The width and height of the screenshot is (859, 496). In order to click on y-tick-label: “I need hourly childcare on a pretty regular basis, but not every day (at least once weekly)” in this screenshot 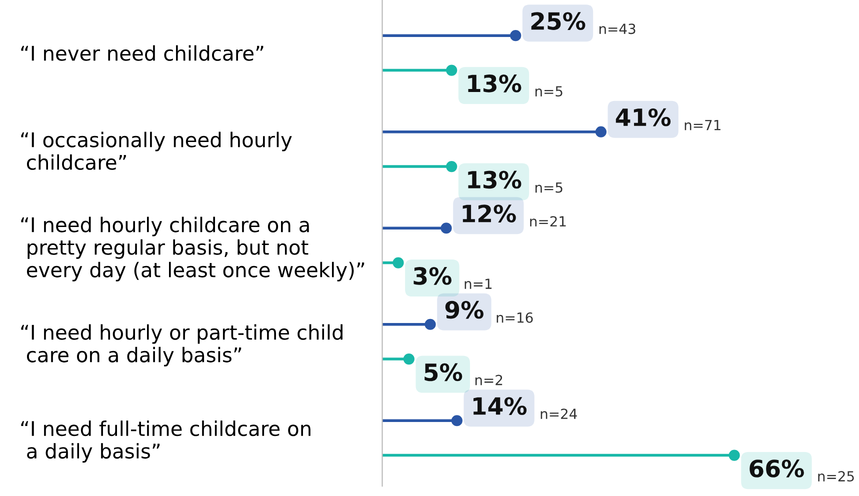, I will do `click(192, 249)`.